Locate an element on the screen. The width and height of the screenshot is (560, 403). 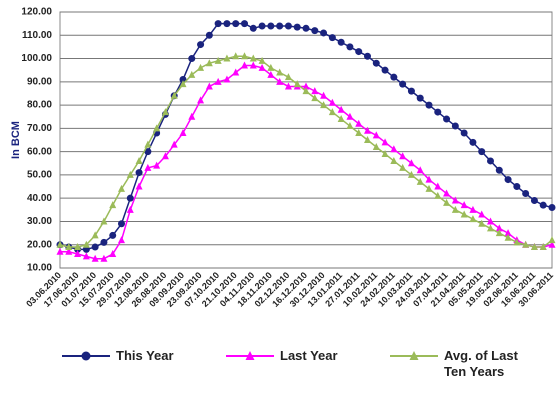
y-tick-label: 40.00 is located at coordinates (39, 198).